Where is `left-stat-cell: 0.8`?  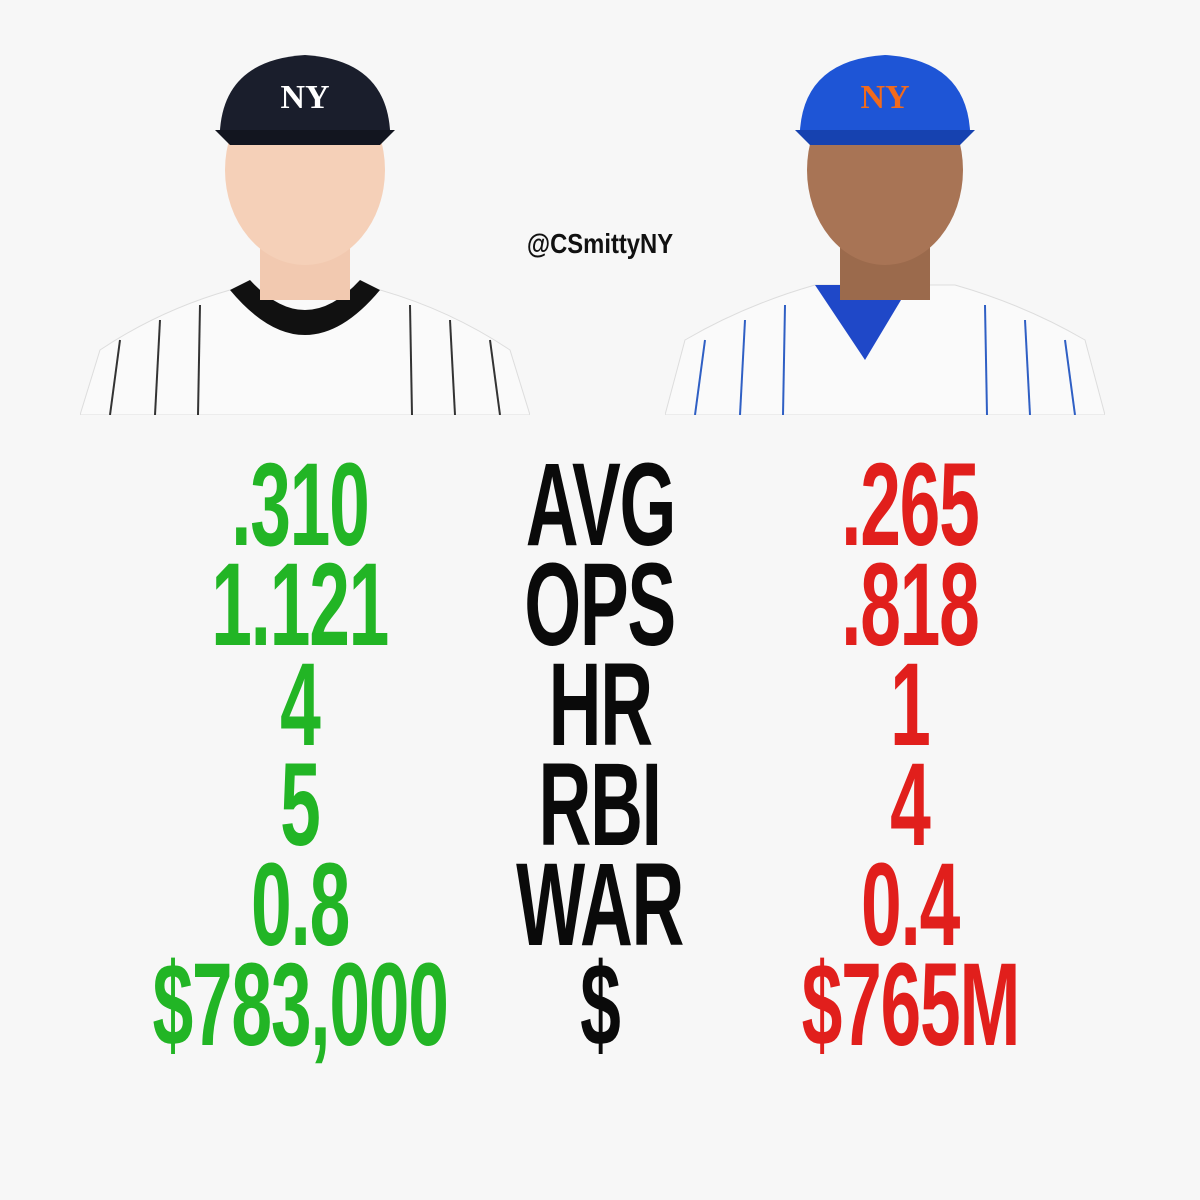
left-stat-cell: 0.8 is located at coordinates (300, 905).